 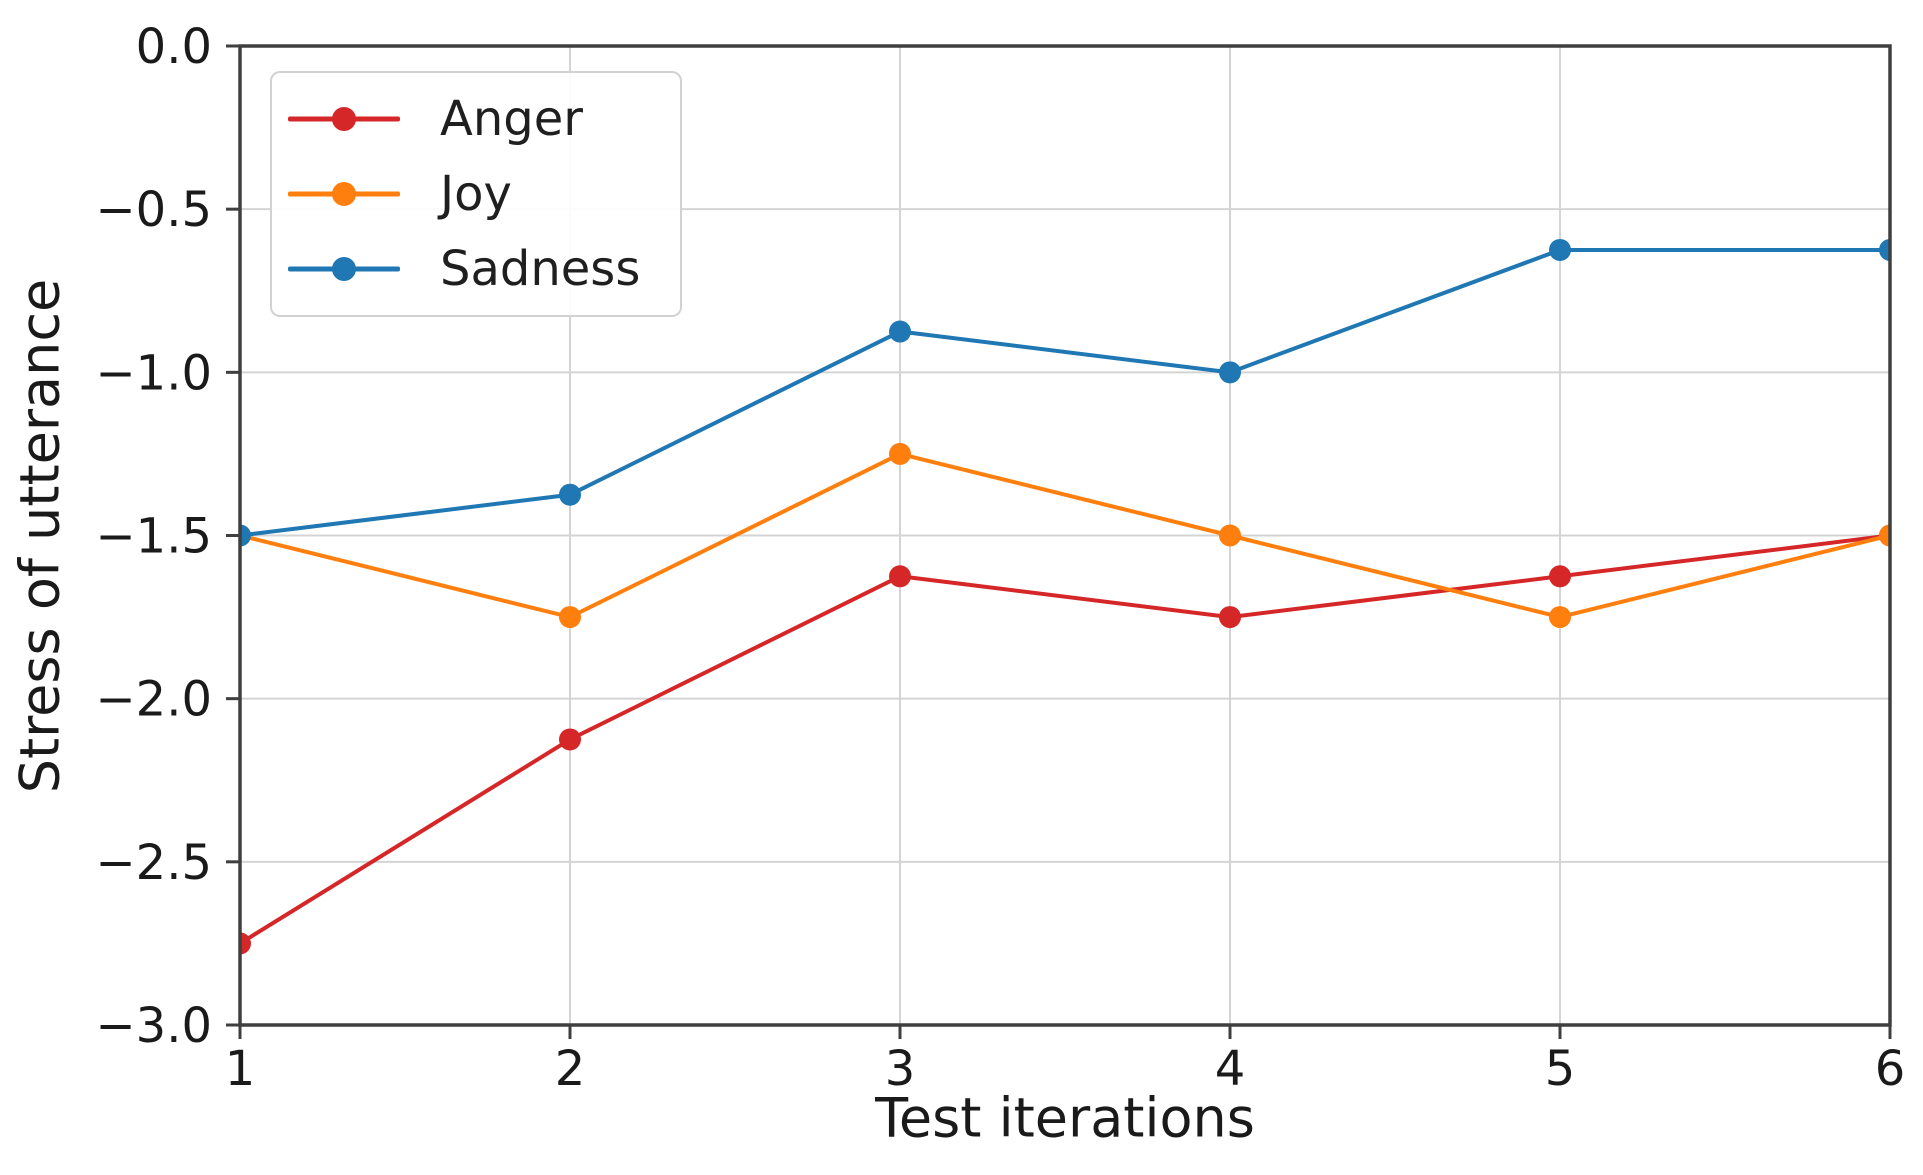 What do you see at coordinates (1065, 535) in the screenshot?
I see `series-line-joy` at bounding box center [1065, 535].